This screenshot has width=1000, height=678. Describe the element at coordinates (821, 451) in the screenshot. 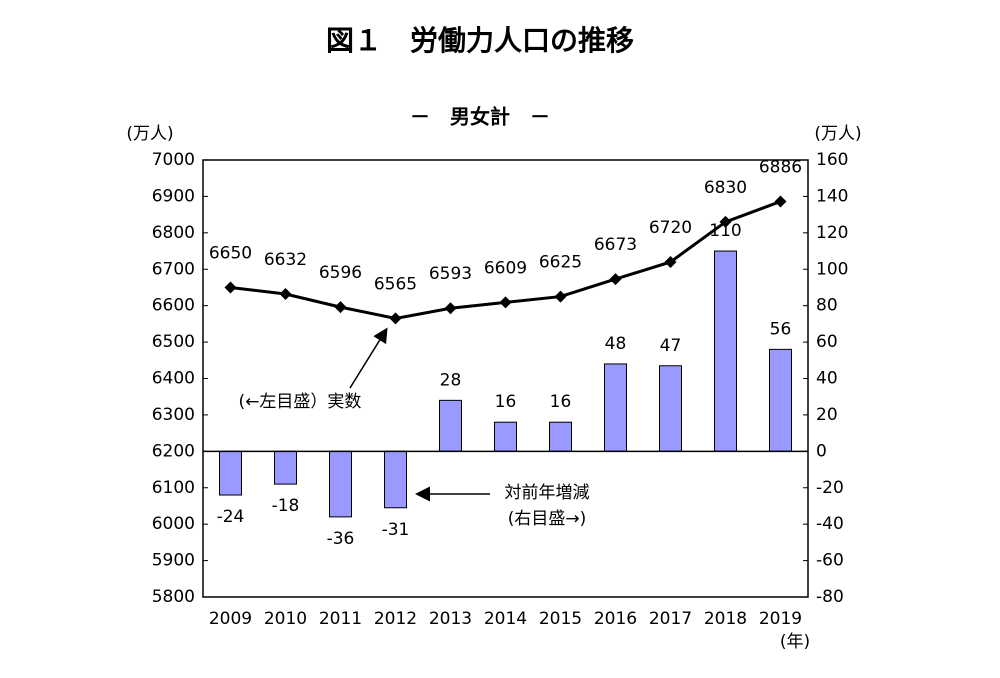

I see `y2-tick-label: 0` at that location.